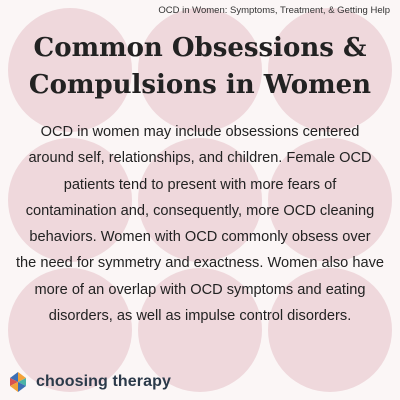 The height and width of the screenshot is (400, 400). Describe the element at coordinates (18, 382) in the screenshot. I see `choosing-therapy-logo-icon` at that location.